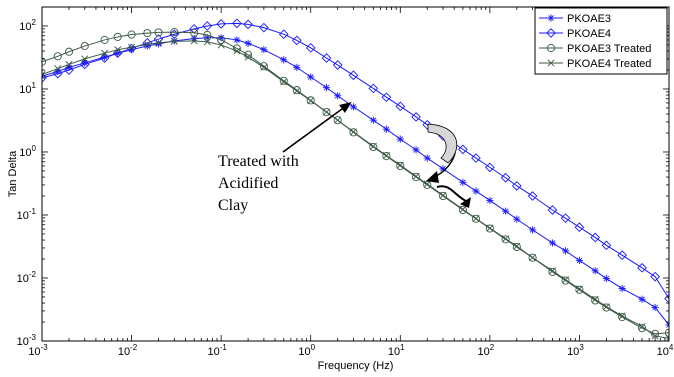  What do you see at coordinates (575, 34) in the screenshot?
I see `legend-item-pkoae4: PKOAE4` at bounding box center [575, 34].